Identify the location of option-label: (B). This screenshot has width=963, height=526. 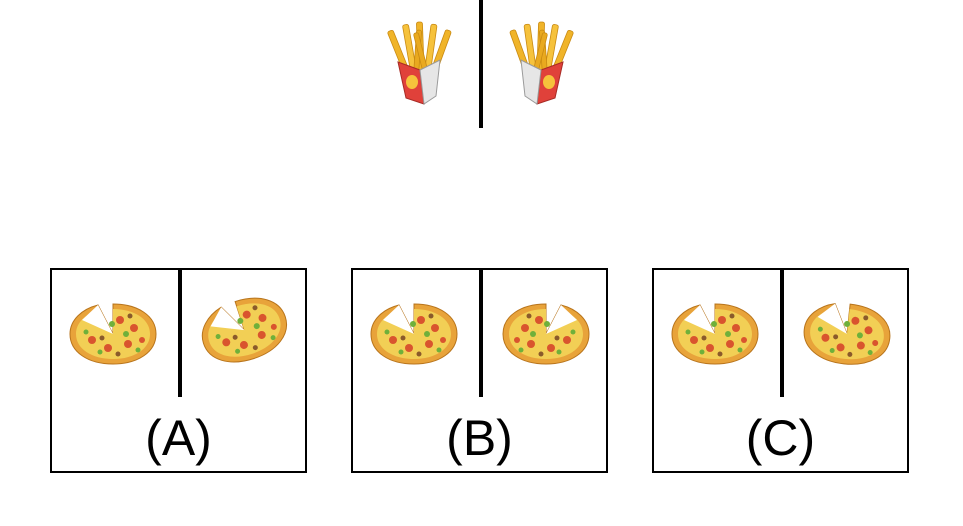
(479, 438).